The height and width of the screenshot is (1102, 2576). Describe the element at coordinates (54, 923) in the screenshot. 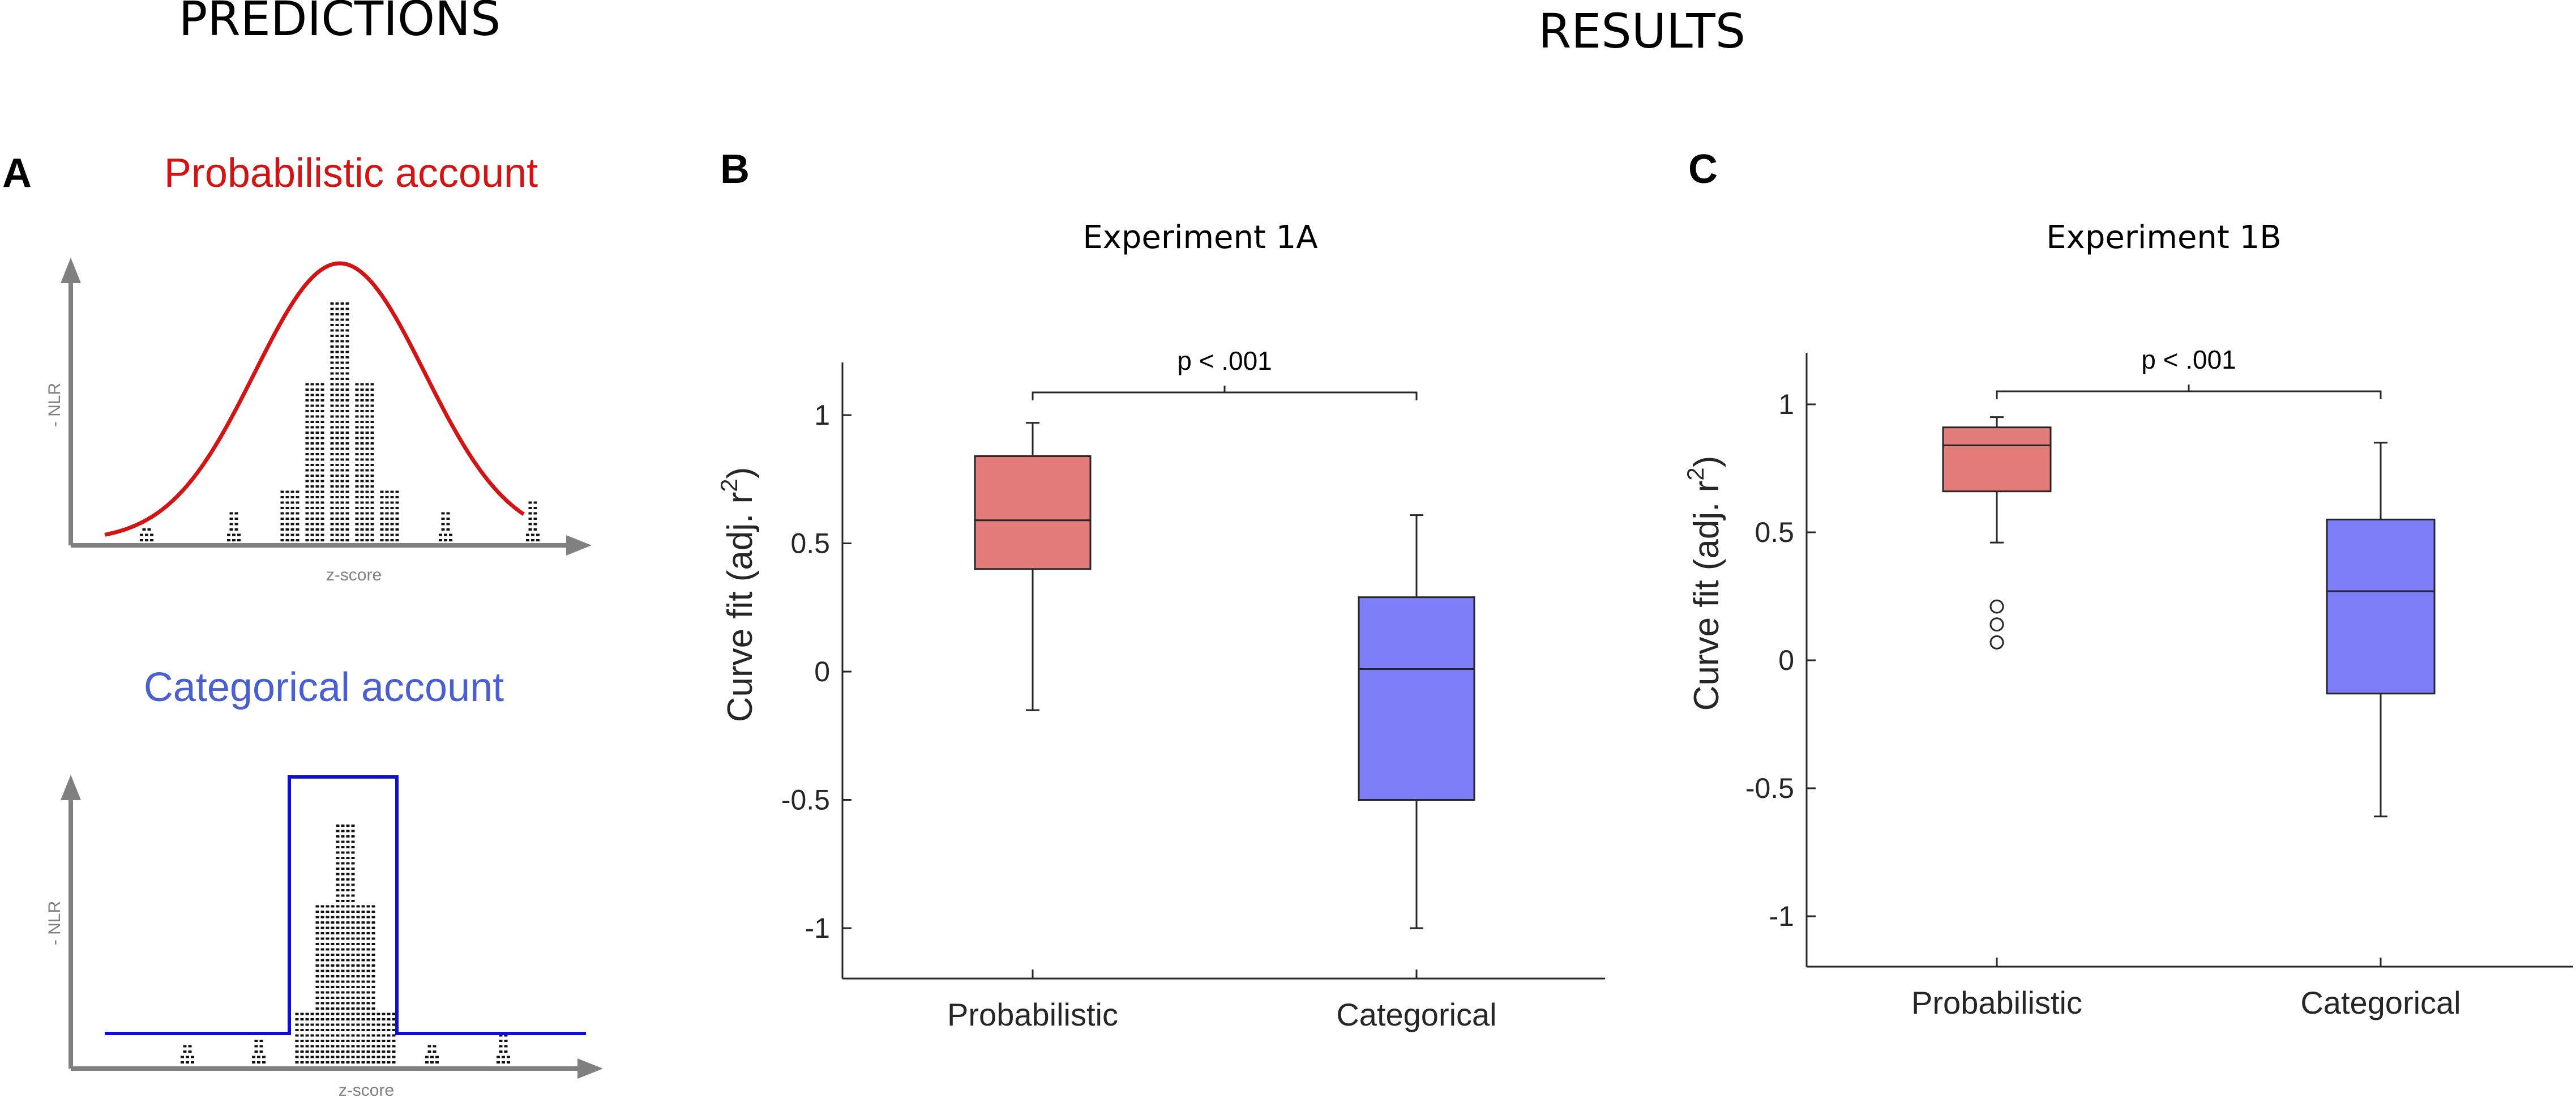

I see `y-axis-label: - NLR` at that location.